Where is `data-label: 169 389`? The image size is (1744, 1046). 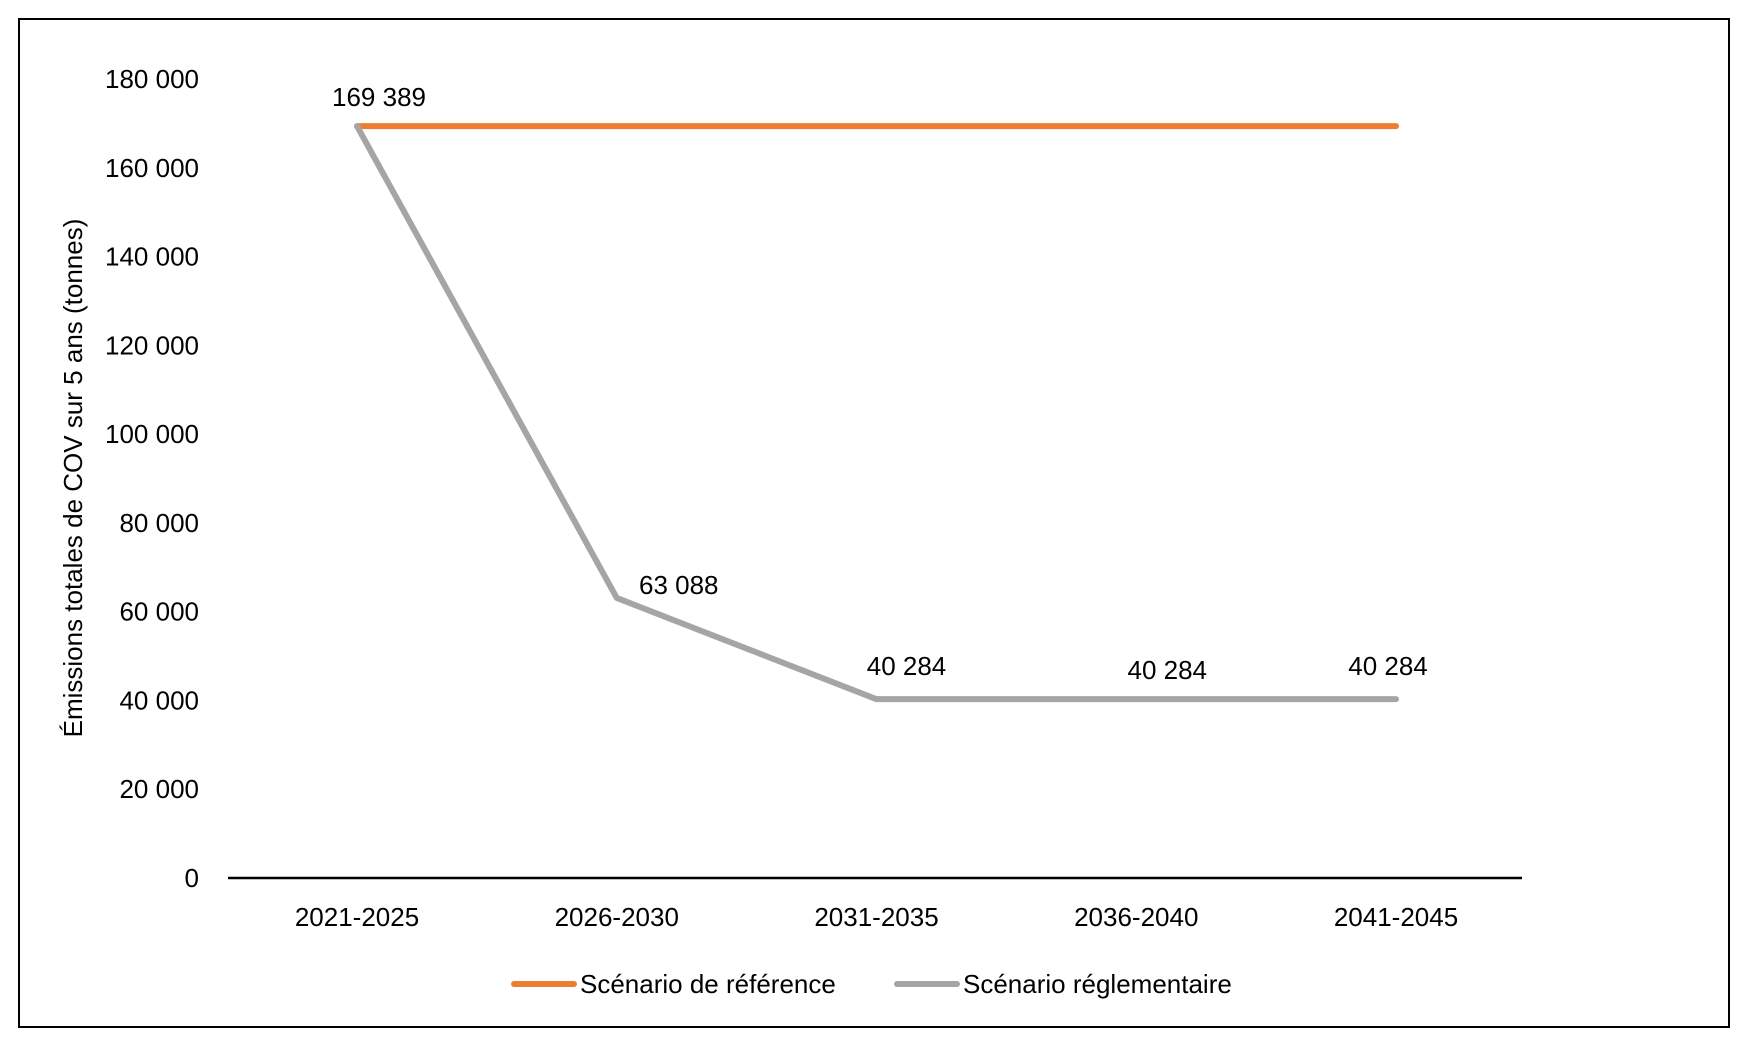
data-label: 169 389 is located at coordinates (379, 97).